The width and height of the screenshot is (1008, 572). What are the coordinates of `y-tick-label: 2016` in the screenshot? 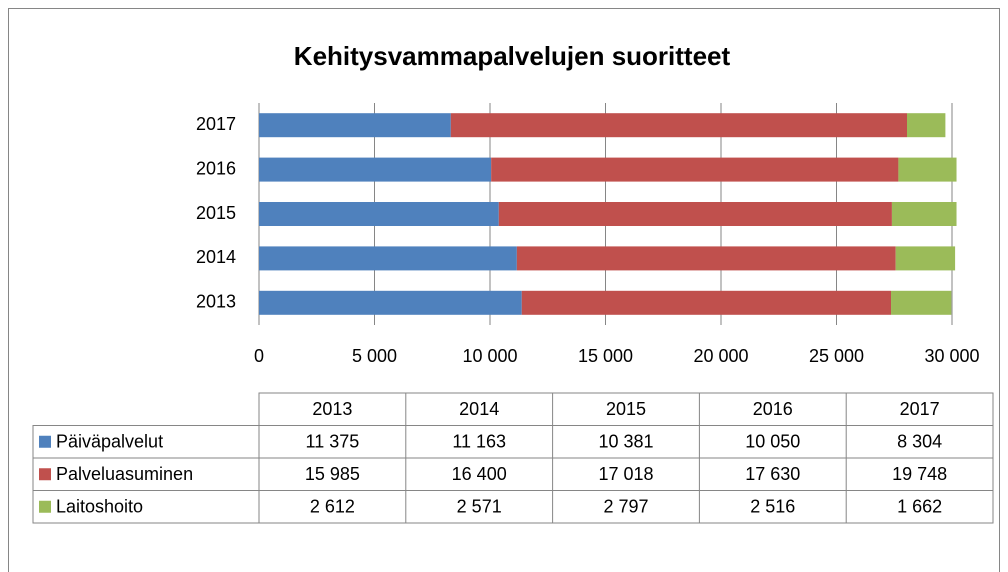 It's located at (216, 168).